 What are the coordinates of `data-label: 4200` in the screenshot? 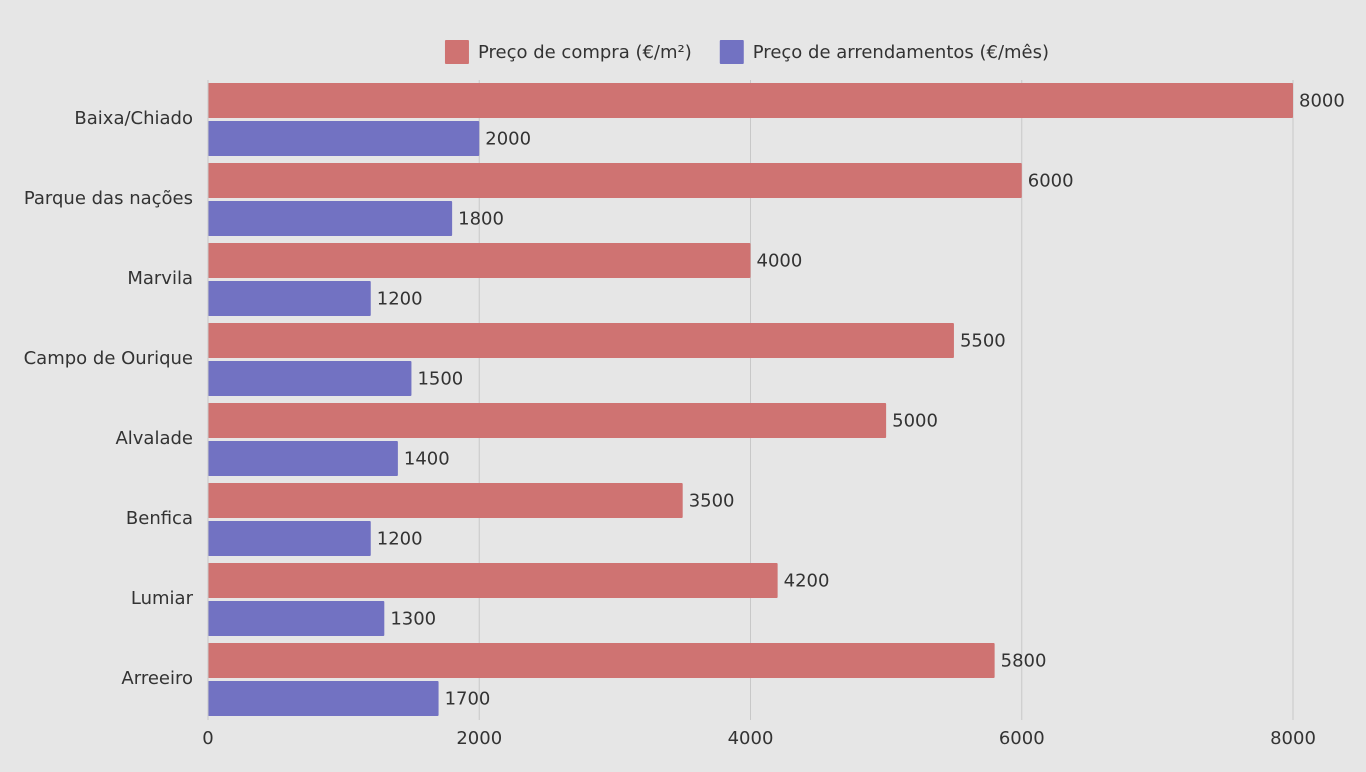 It's located at (807, 581).